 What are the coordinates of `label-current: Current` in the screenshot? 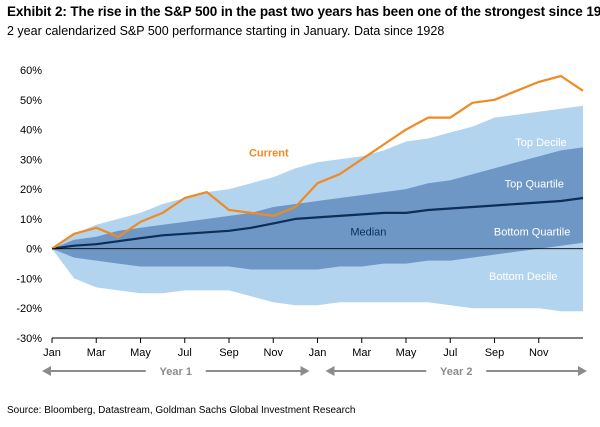 It's located at (269, 153).